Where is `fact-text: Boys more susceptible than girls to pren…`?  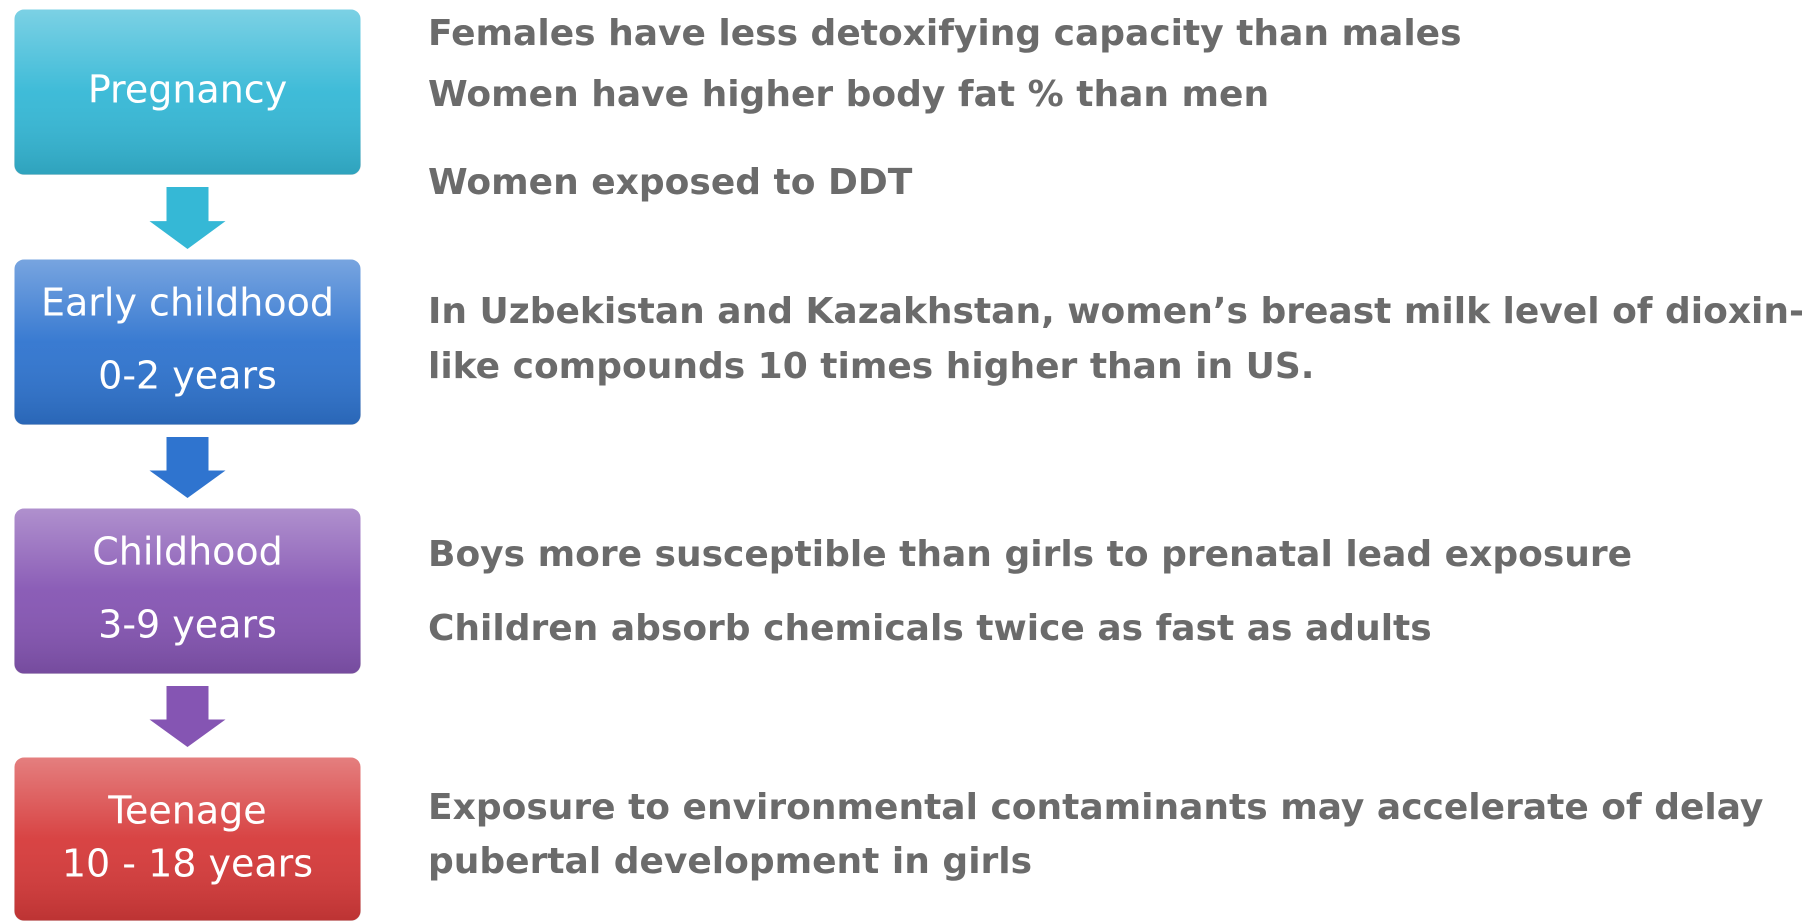
fact-text: Boys more susceptible than girls to pren… is located at coordinates (1030, 554).